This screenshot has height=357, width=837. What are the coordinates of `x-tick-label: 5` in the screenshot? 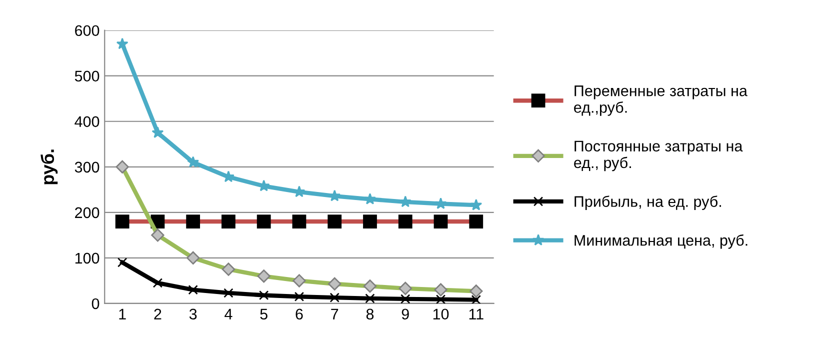 It's located at (264, 314).